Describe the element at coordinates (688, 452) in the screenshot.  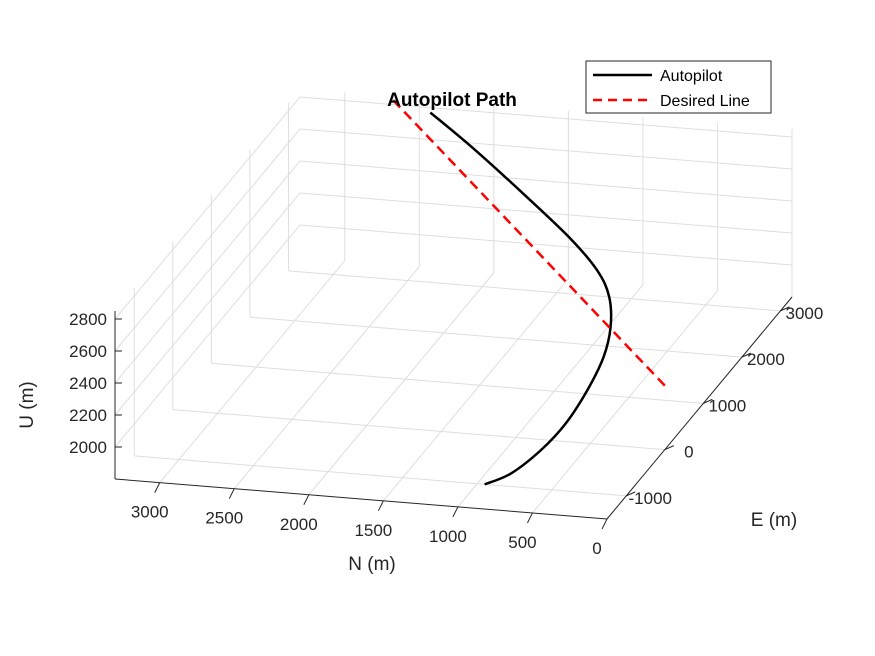
I see `y-tick-label: 0` at that location.